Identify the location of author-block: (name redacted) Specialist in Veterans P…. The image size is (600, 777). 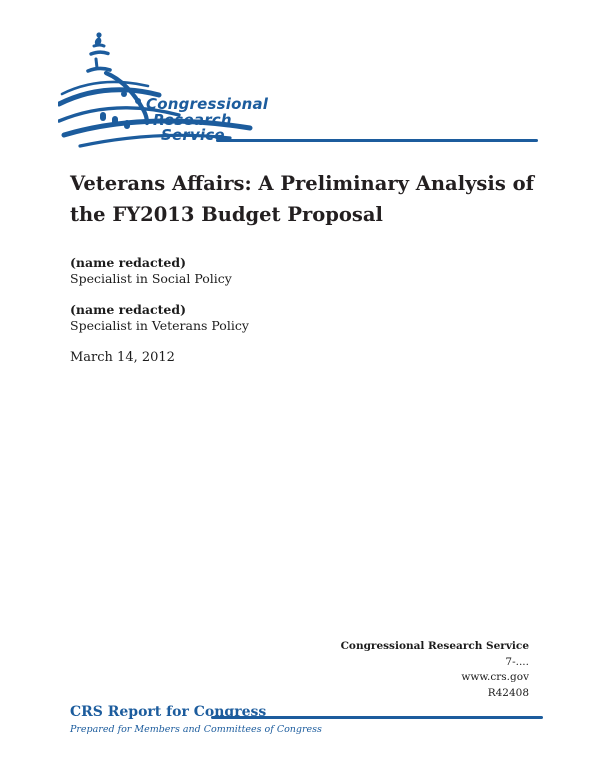
(270, 318).